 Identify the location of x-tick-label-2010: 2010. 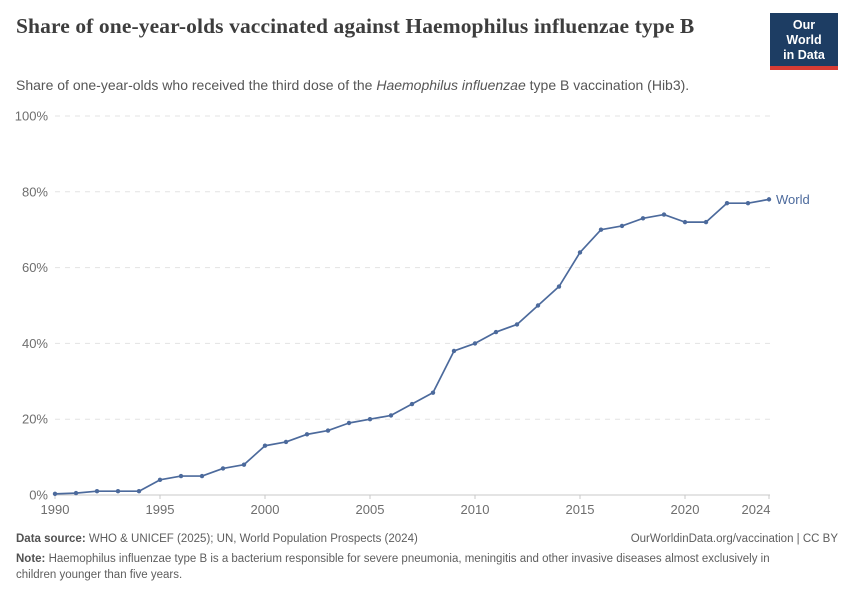
(475, 509).